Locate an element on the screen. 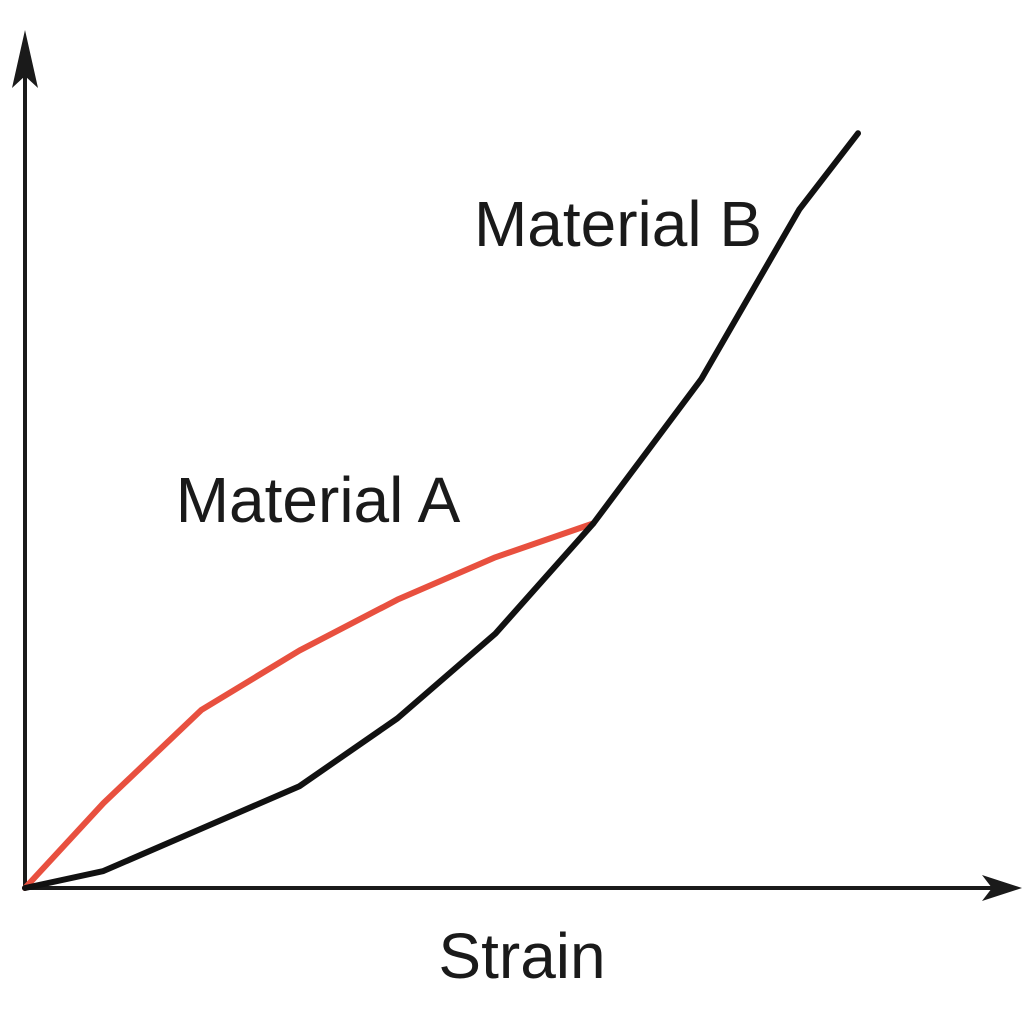 The height and width of the screenshot is (1024, 1024). x-axis-arrow is located at coordinates (1002, 888).